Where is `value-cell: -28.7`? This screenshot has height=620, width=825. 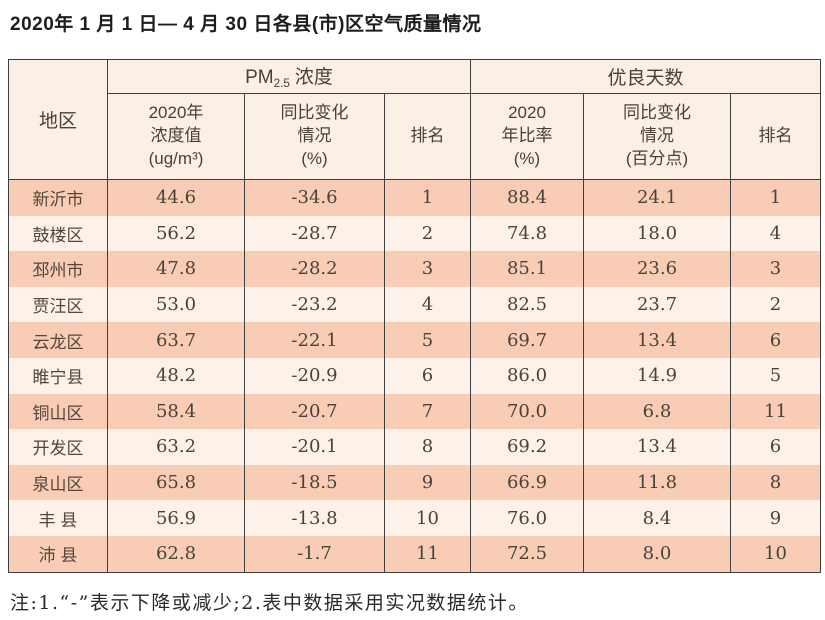 value-cell: -28.7 is located at coordinates (314, 233).